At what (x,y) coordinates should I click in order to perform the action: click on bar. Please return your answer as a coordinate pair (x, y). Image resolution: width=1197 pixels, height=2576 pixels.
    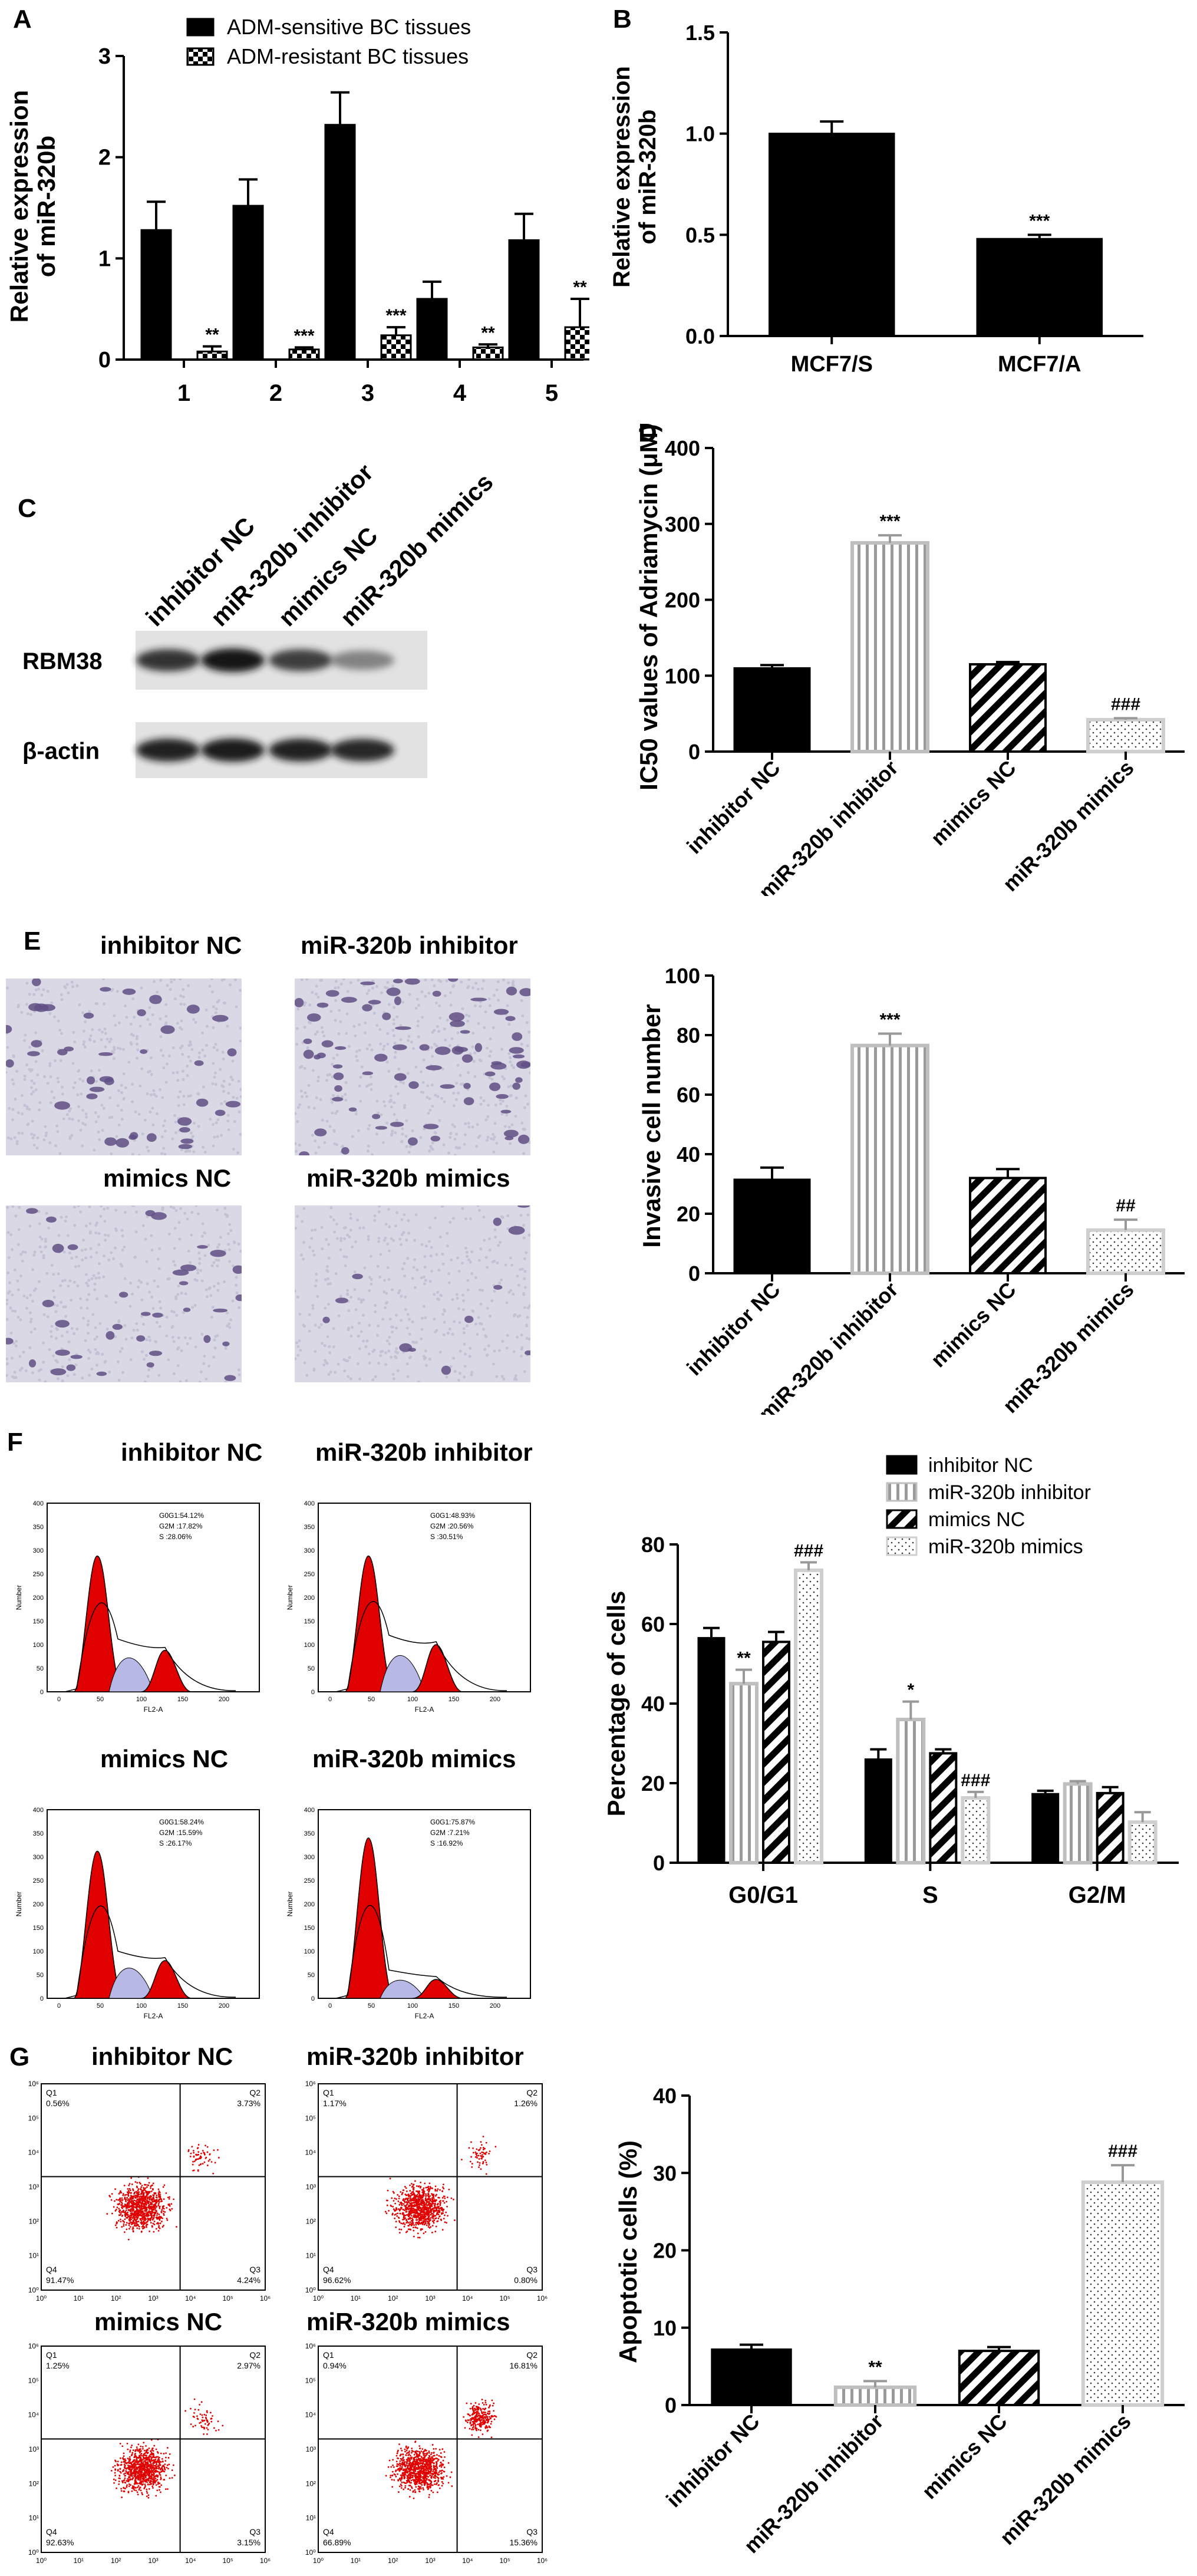
    Looking at the image, I should click on (248, 283).